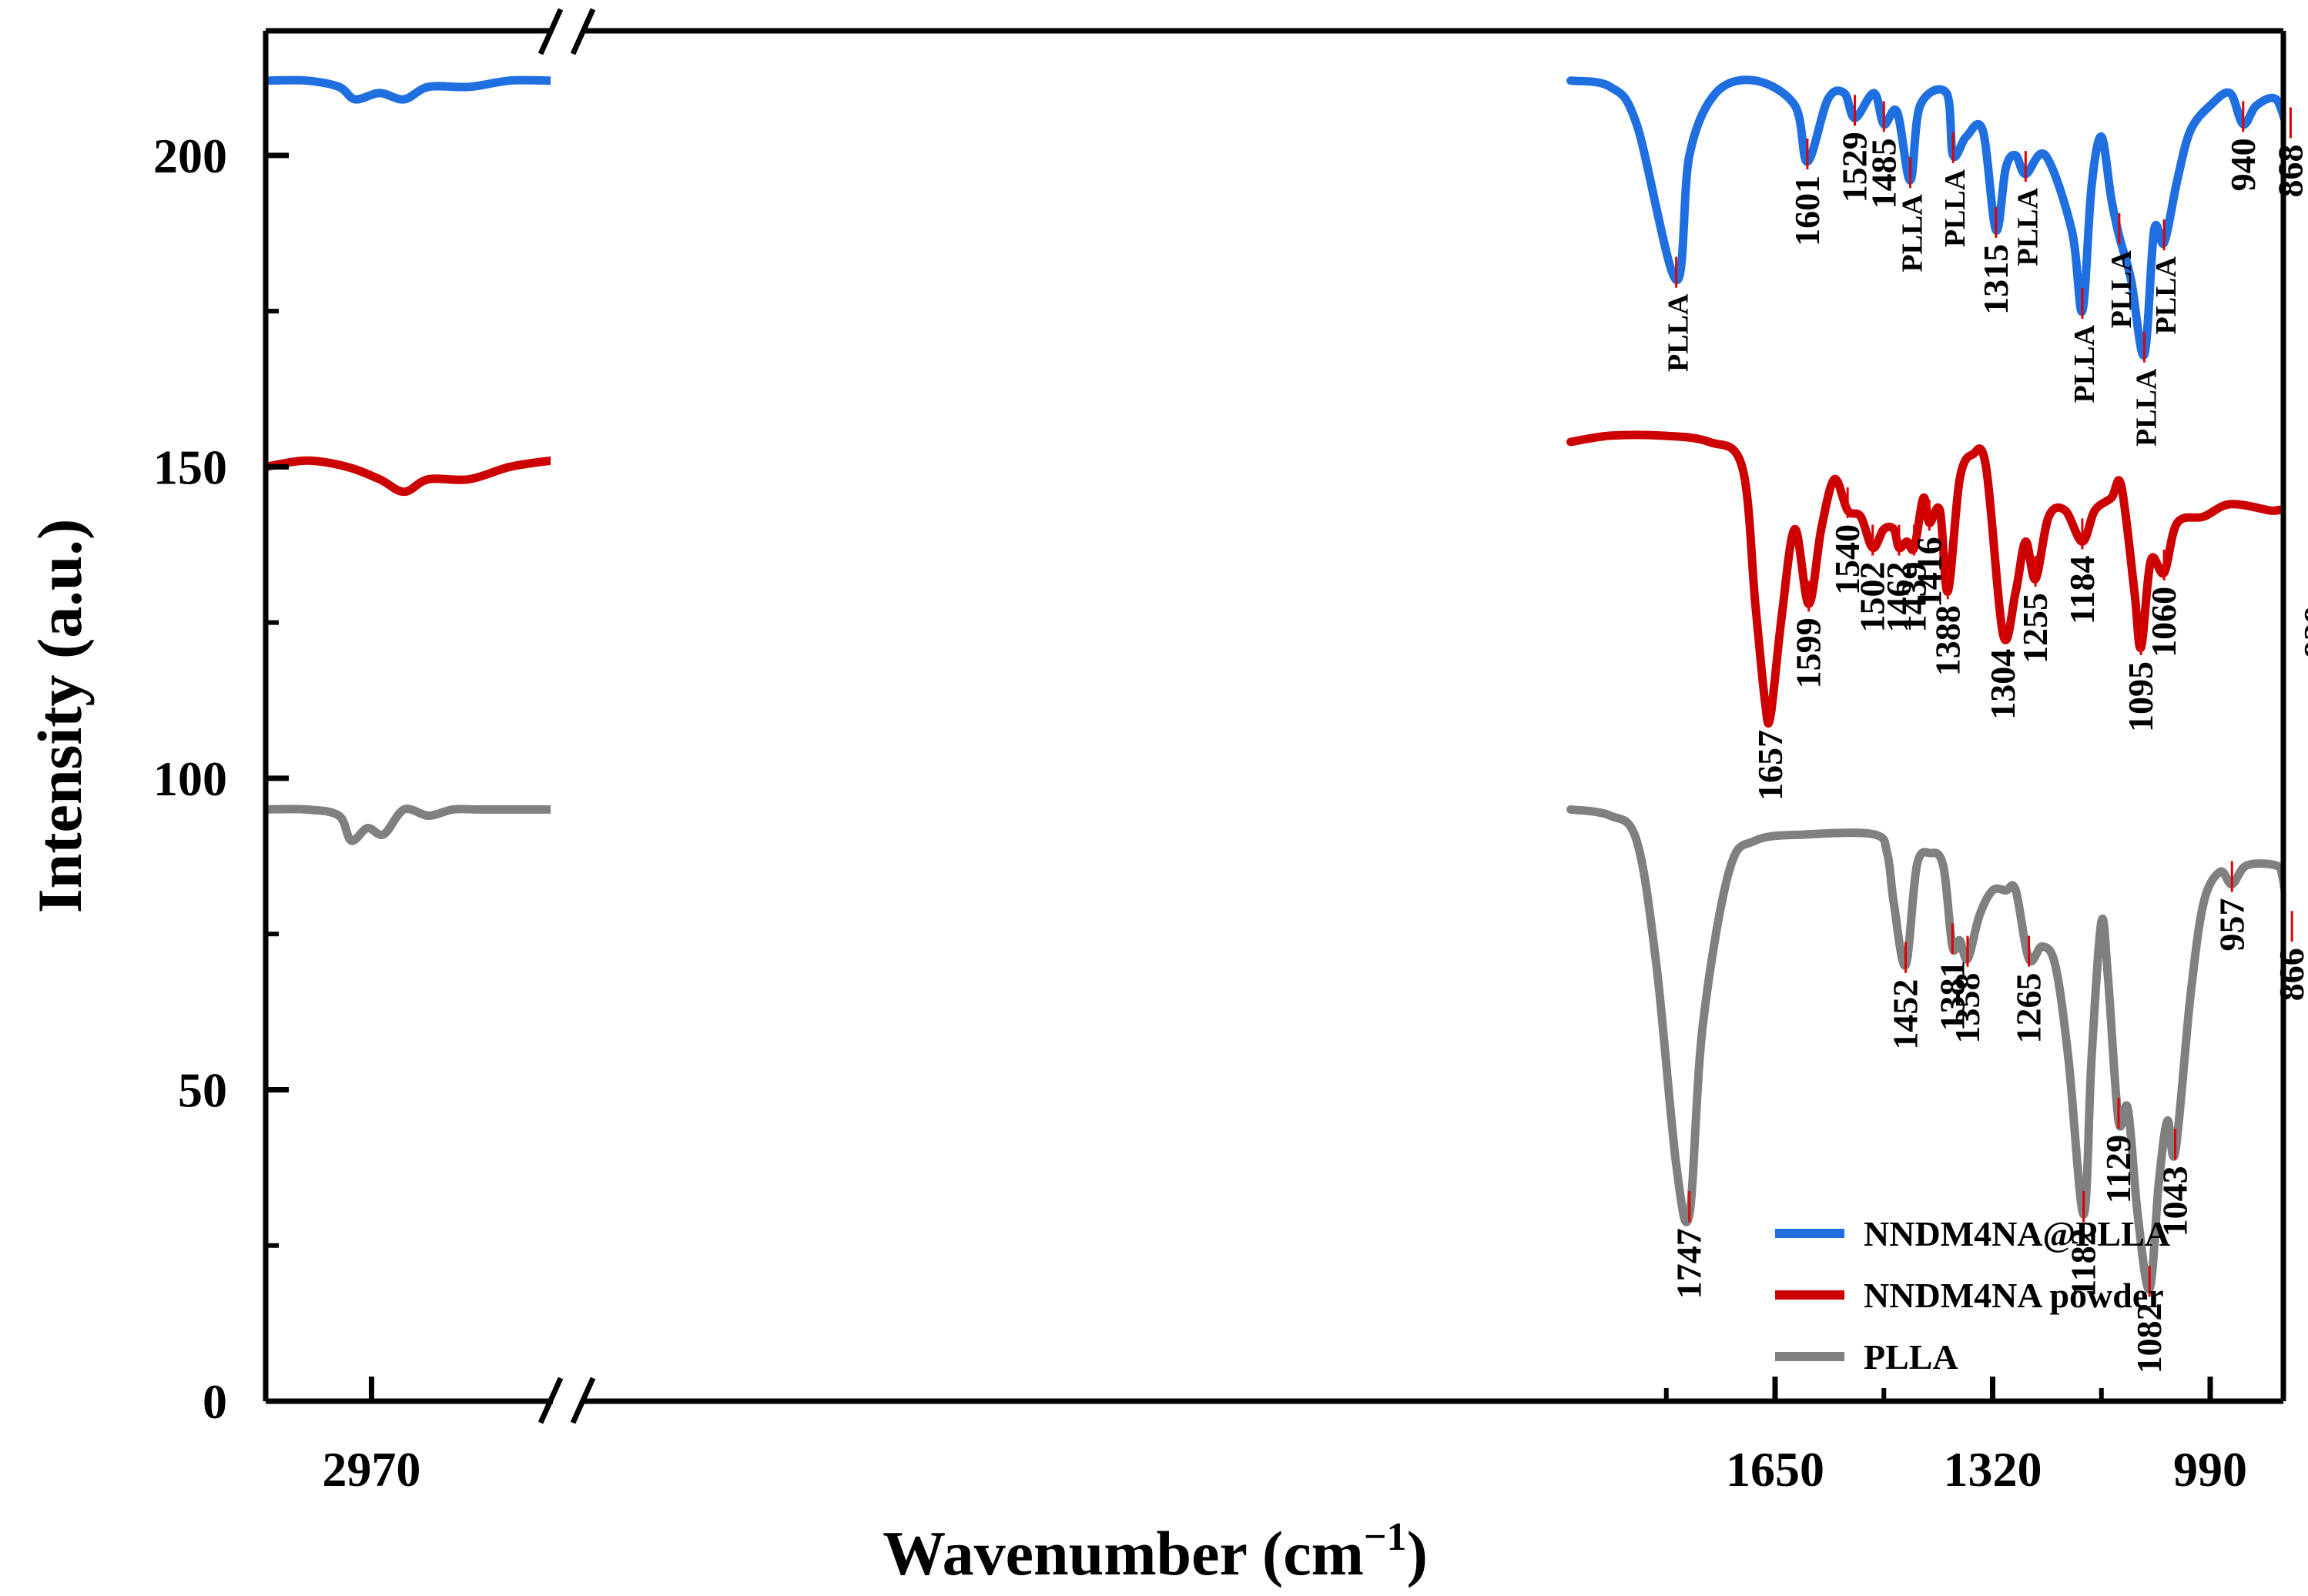  I want to click on peak-label: 1529, so click(1854, 167).